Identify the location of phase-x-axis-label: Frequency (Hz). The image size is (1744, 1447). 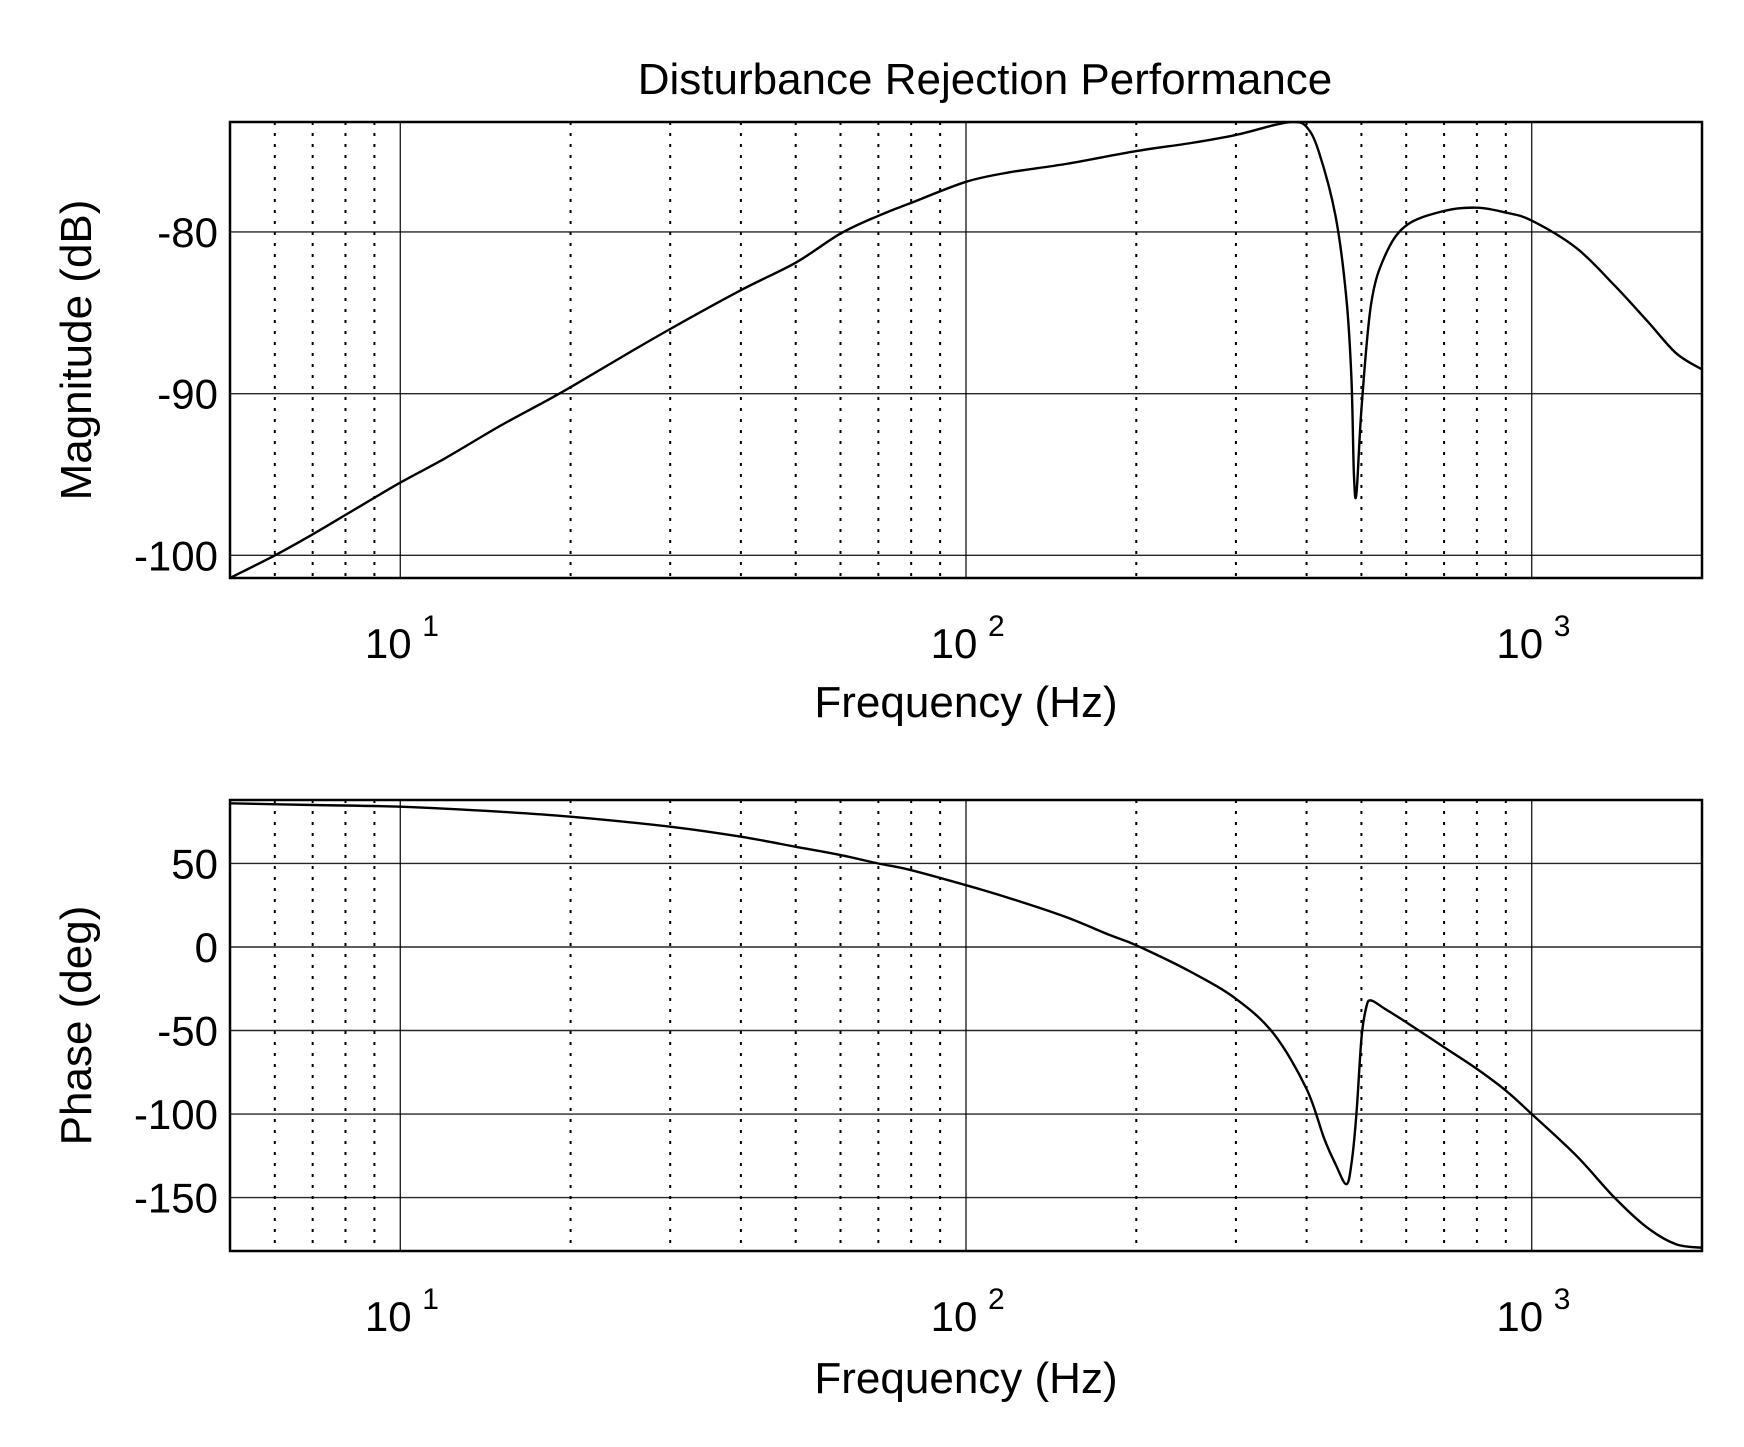
(965, 1378).